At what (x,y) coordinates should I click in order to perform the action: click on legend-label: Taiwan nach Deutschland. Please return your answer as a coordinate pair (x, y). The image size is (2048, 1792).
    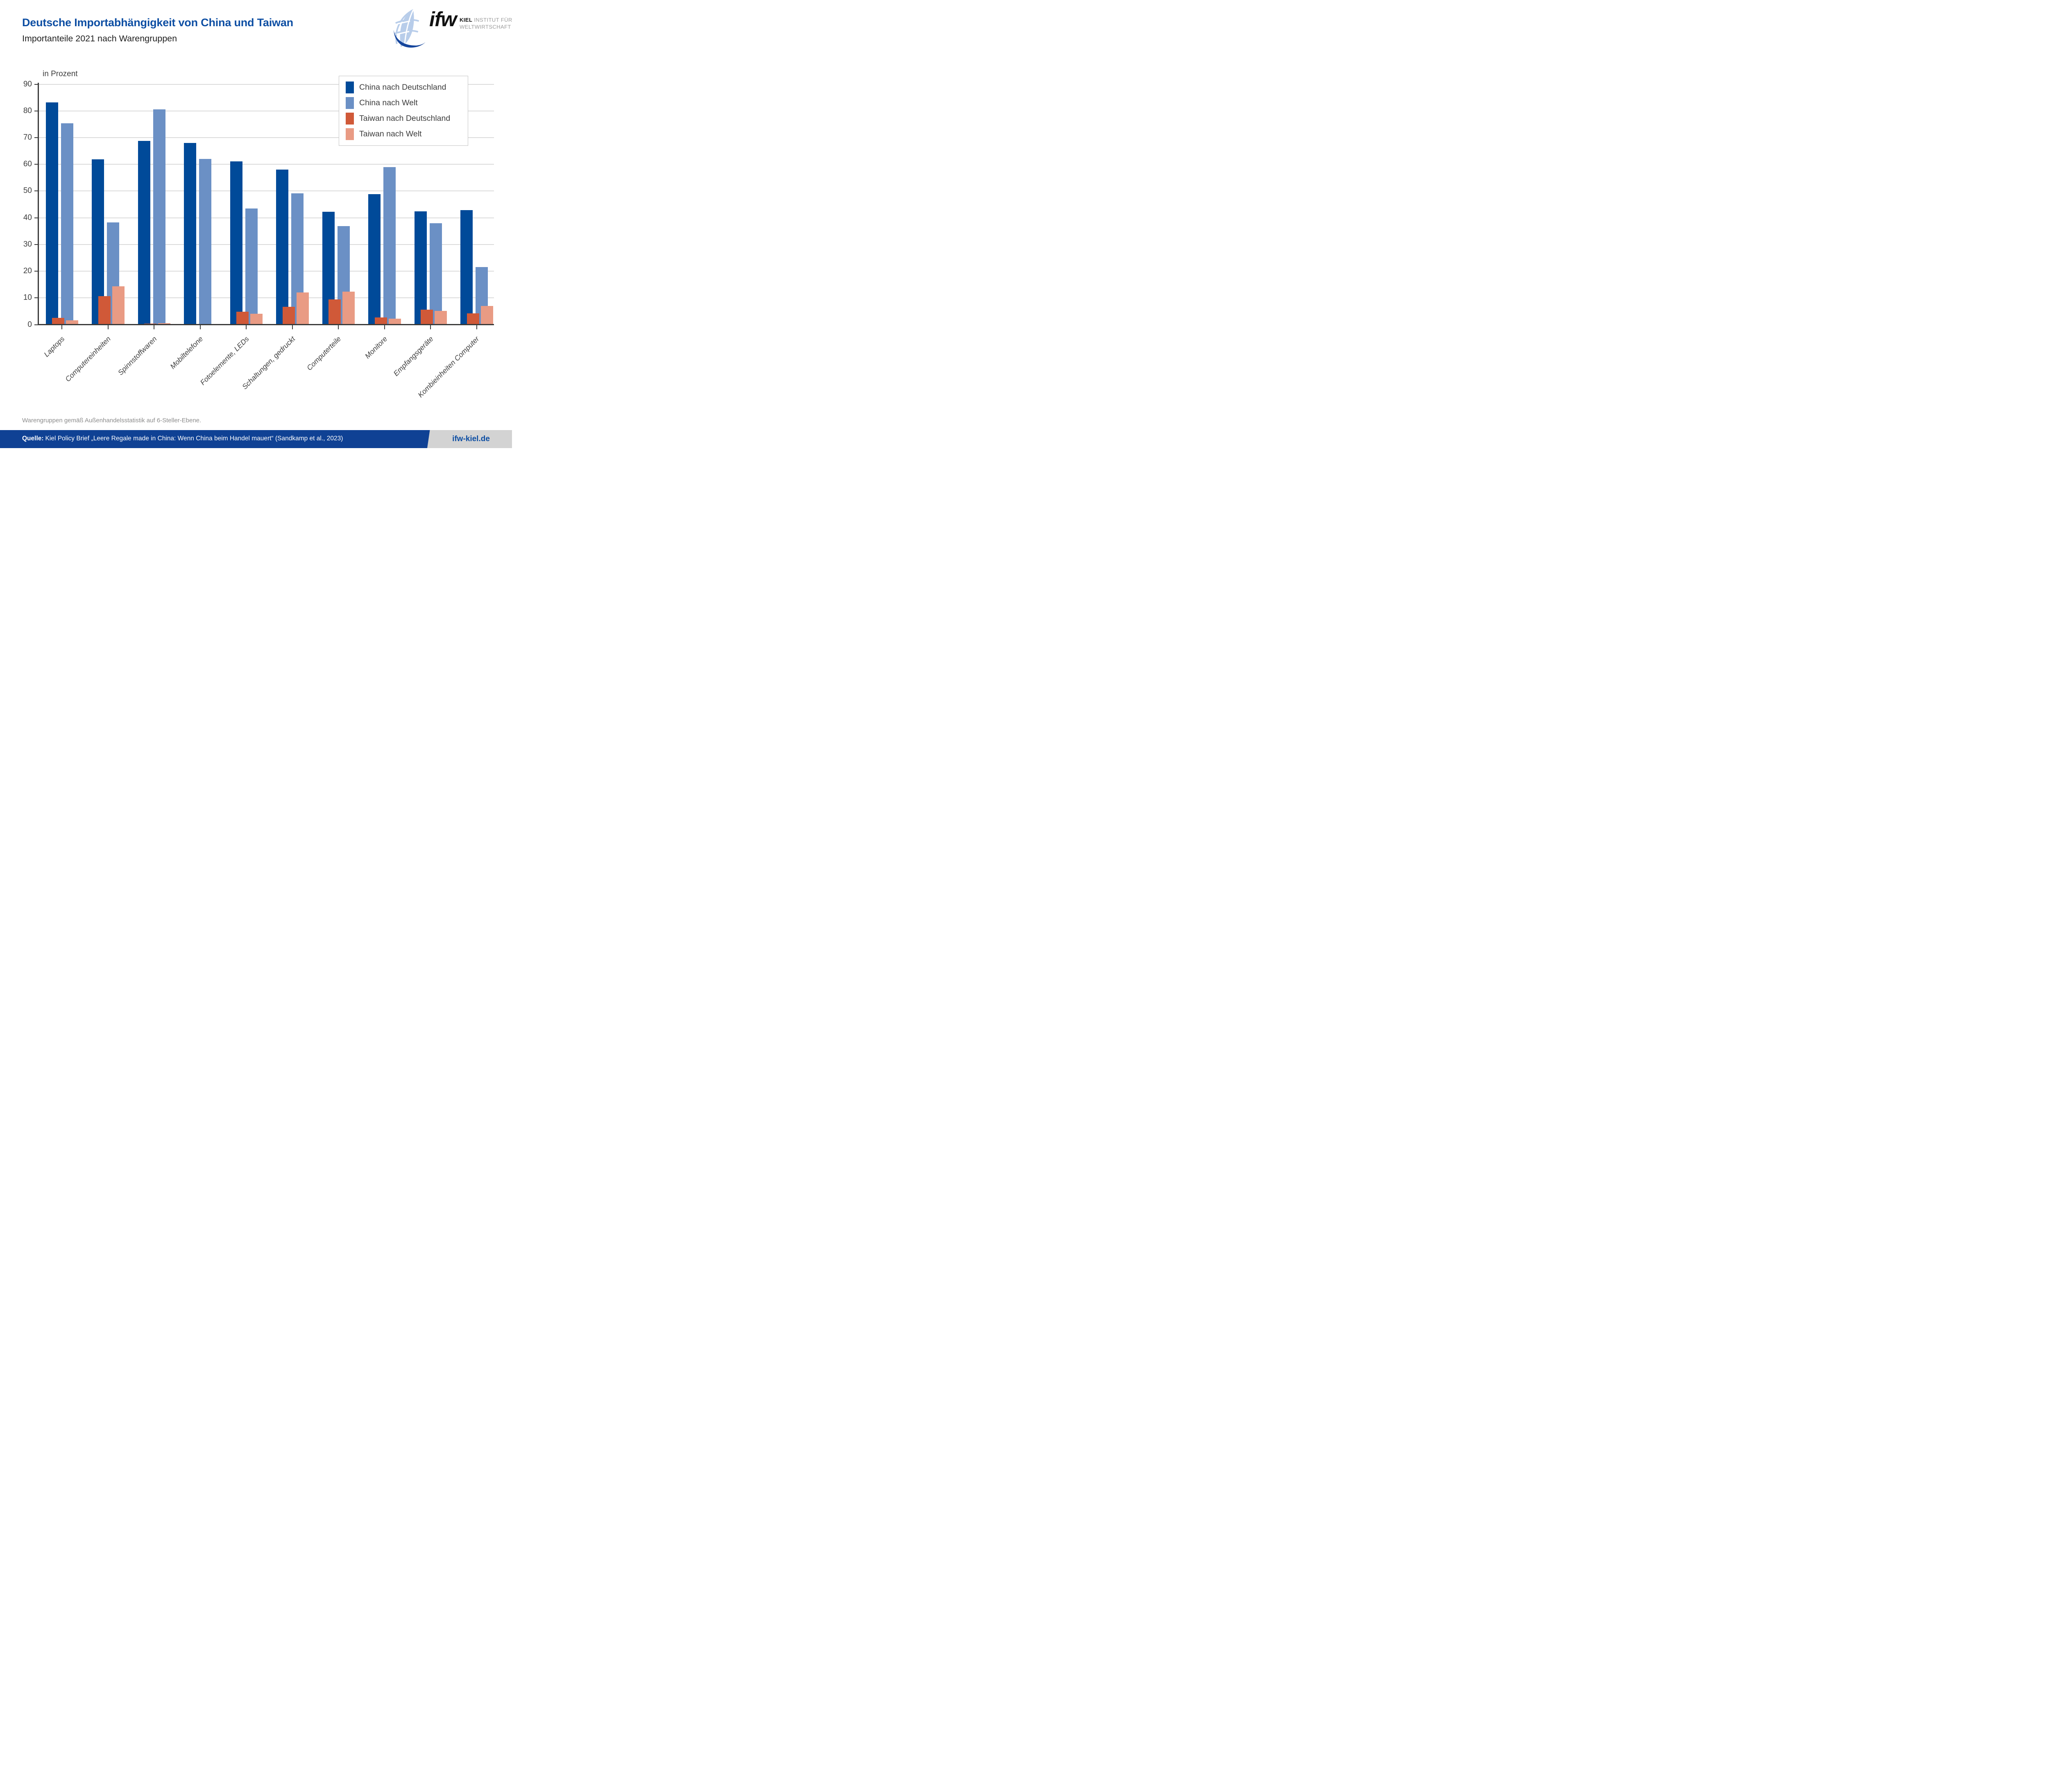
    Looking at the image, I should click on (405, 118).